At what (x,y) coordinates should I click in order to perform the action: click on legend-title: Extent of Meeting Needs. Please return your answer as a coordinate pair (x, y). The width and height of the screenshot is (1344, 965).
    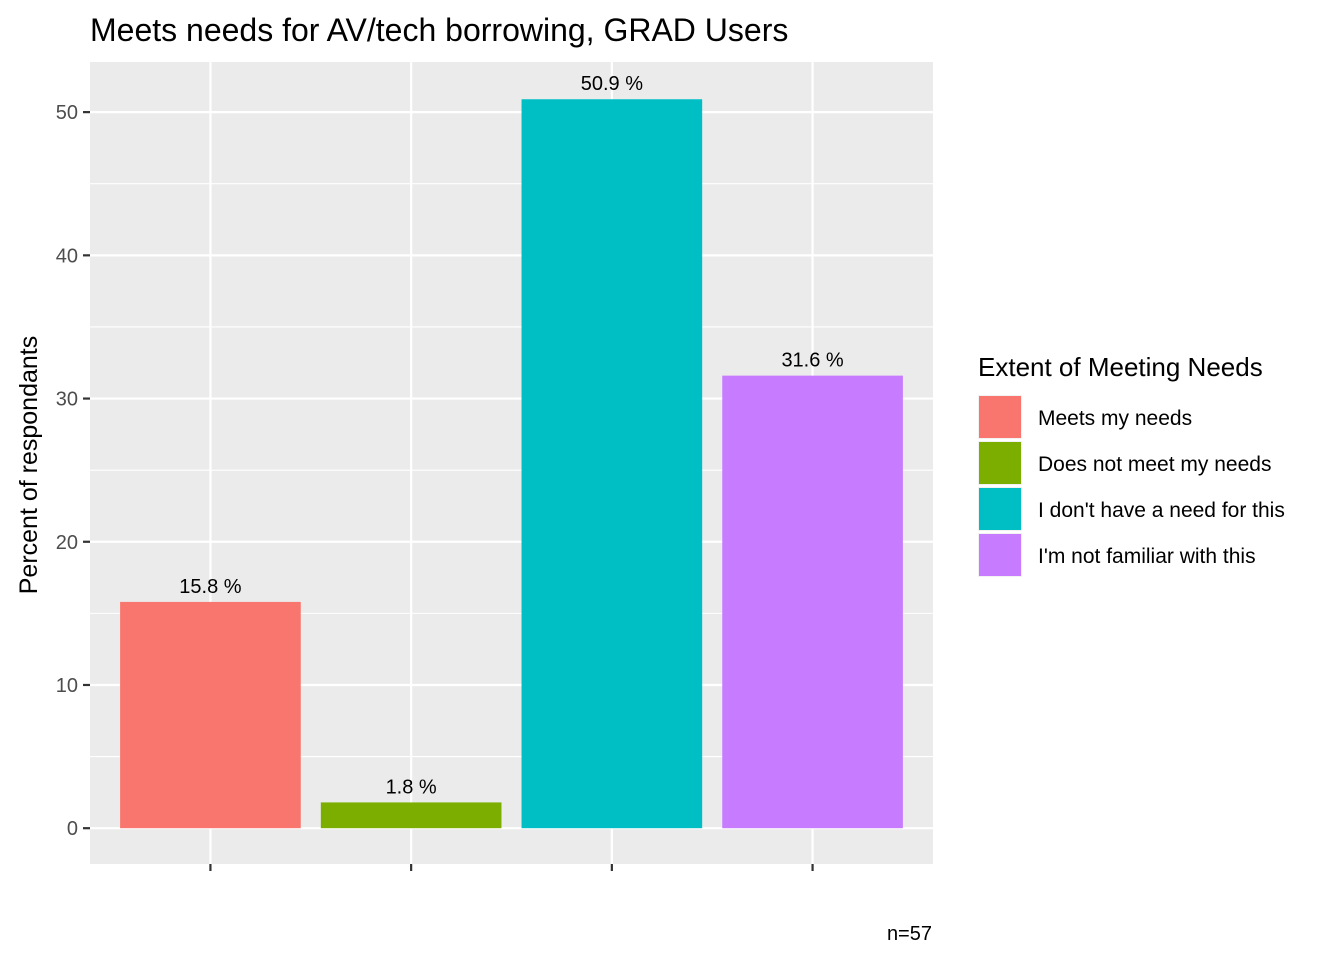
    Looking at the image, I should click on (1120, 367).